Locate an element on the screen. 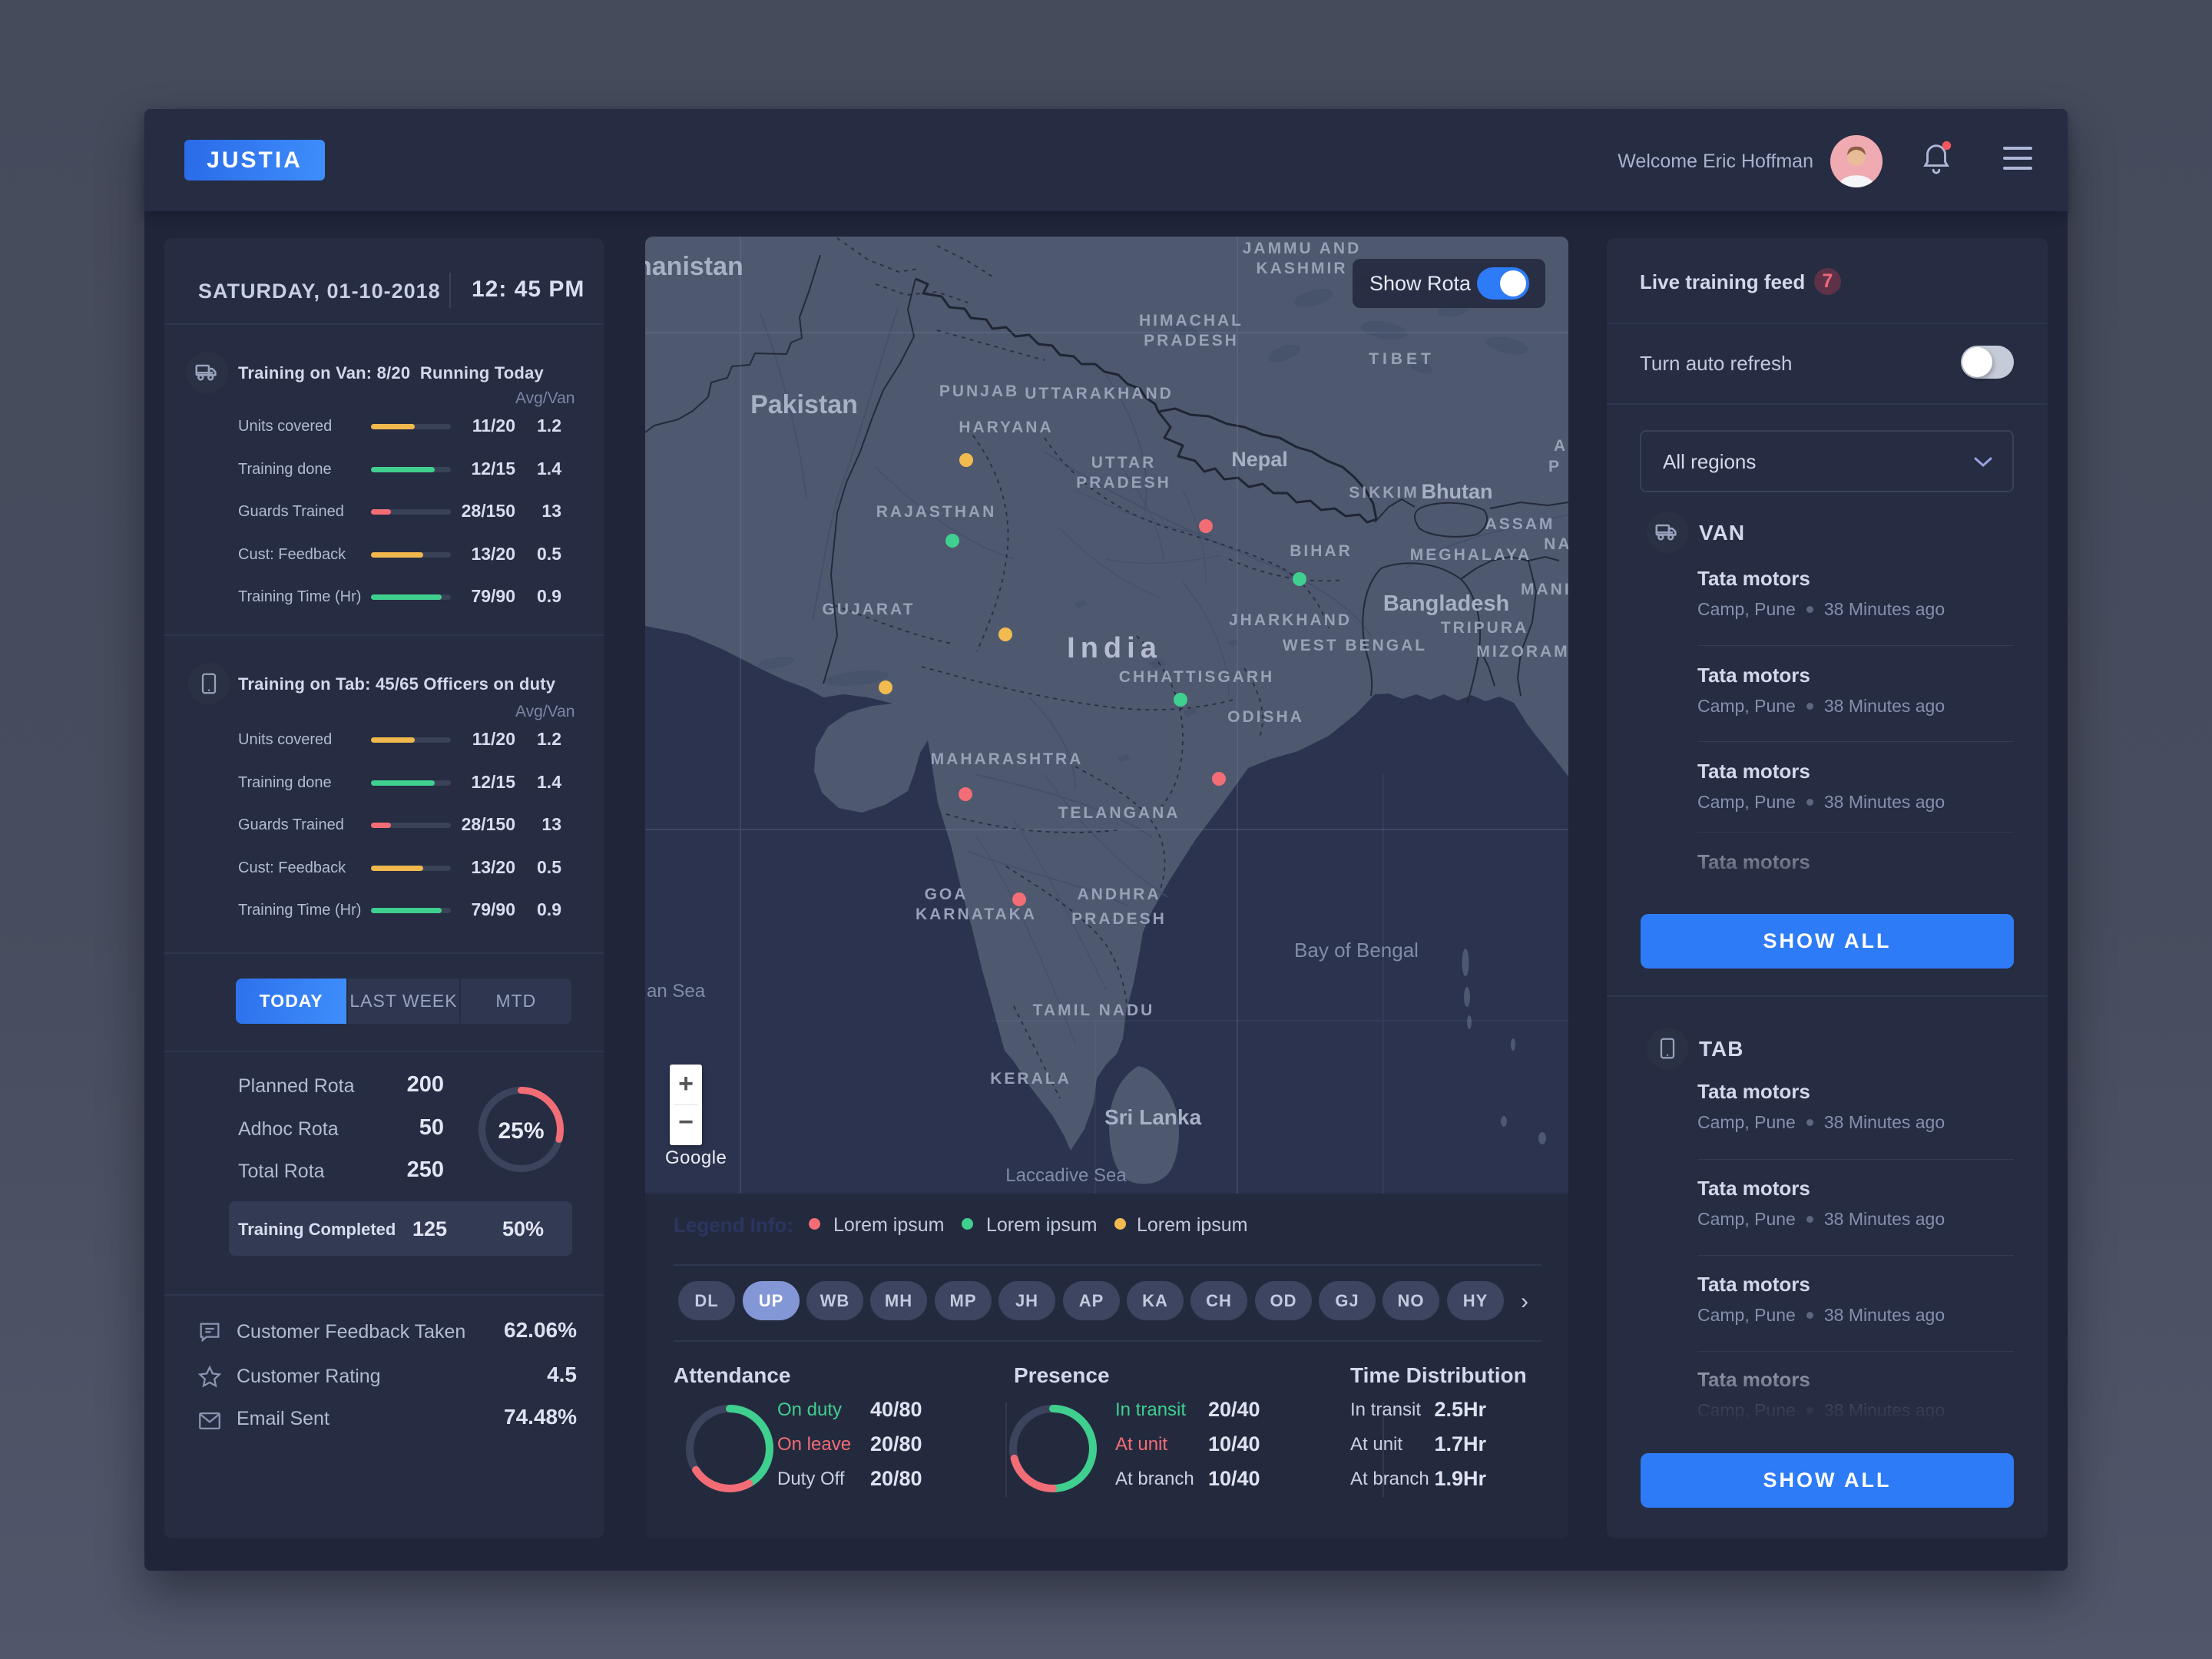 The width and height of the screenshot is (2212, 1659). svg-text: GOA is located at coordinates (947, 894).